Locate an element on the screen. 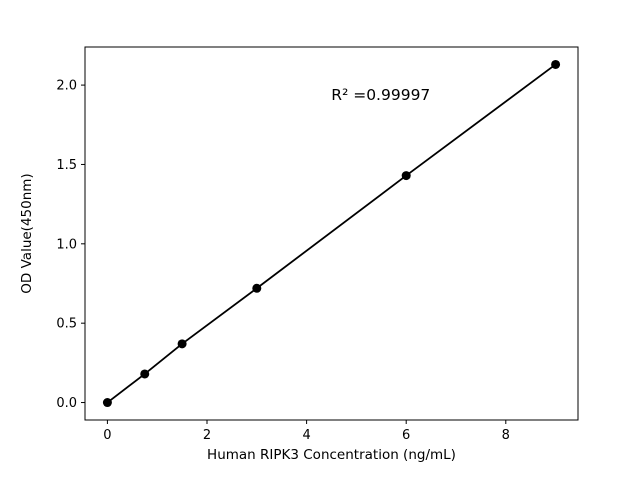 This screenshot has height=484, width=640. x-tick-label: 2 is located at coordinates (207, 435).